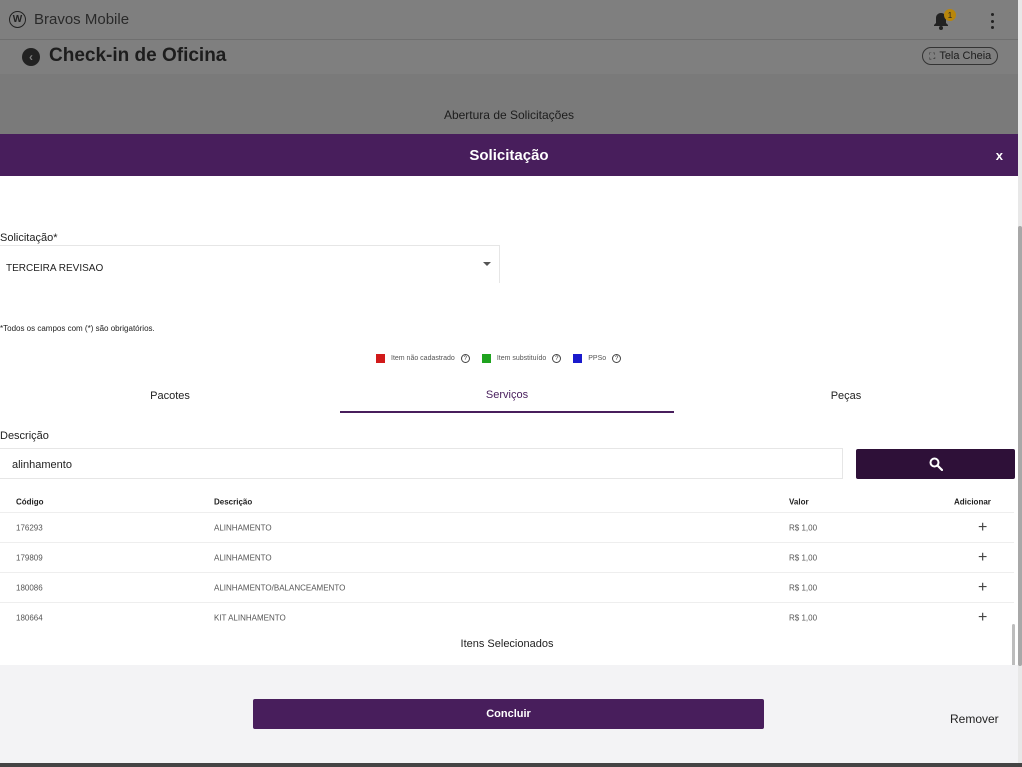 This screenshot has height=767, width=1022. I want to click on modal-title: Solicitação, so click(509, 155).